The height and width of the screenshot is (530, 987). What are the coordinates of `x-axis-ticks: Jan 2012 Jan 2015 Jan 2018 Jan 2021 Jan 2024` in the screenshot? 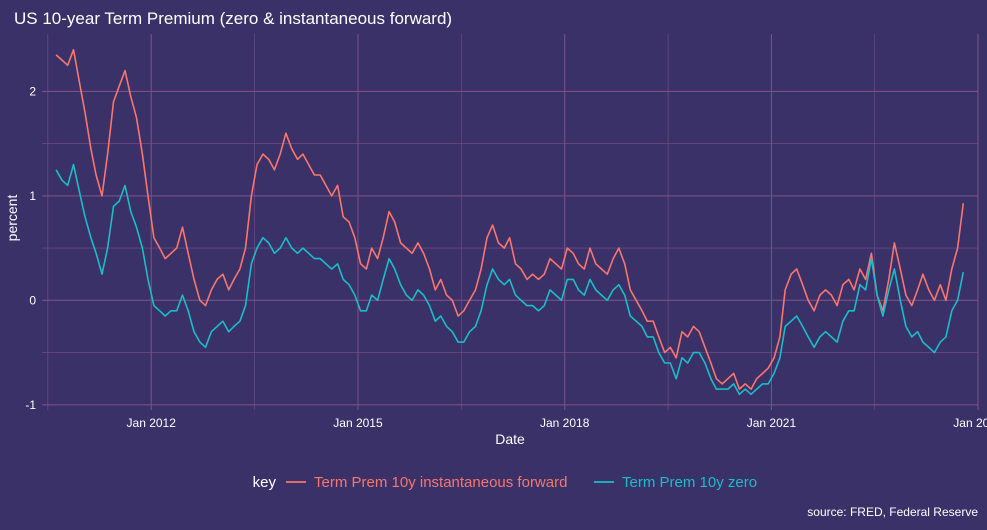 It's located at (557, 423).